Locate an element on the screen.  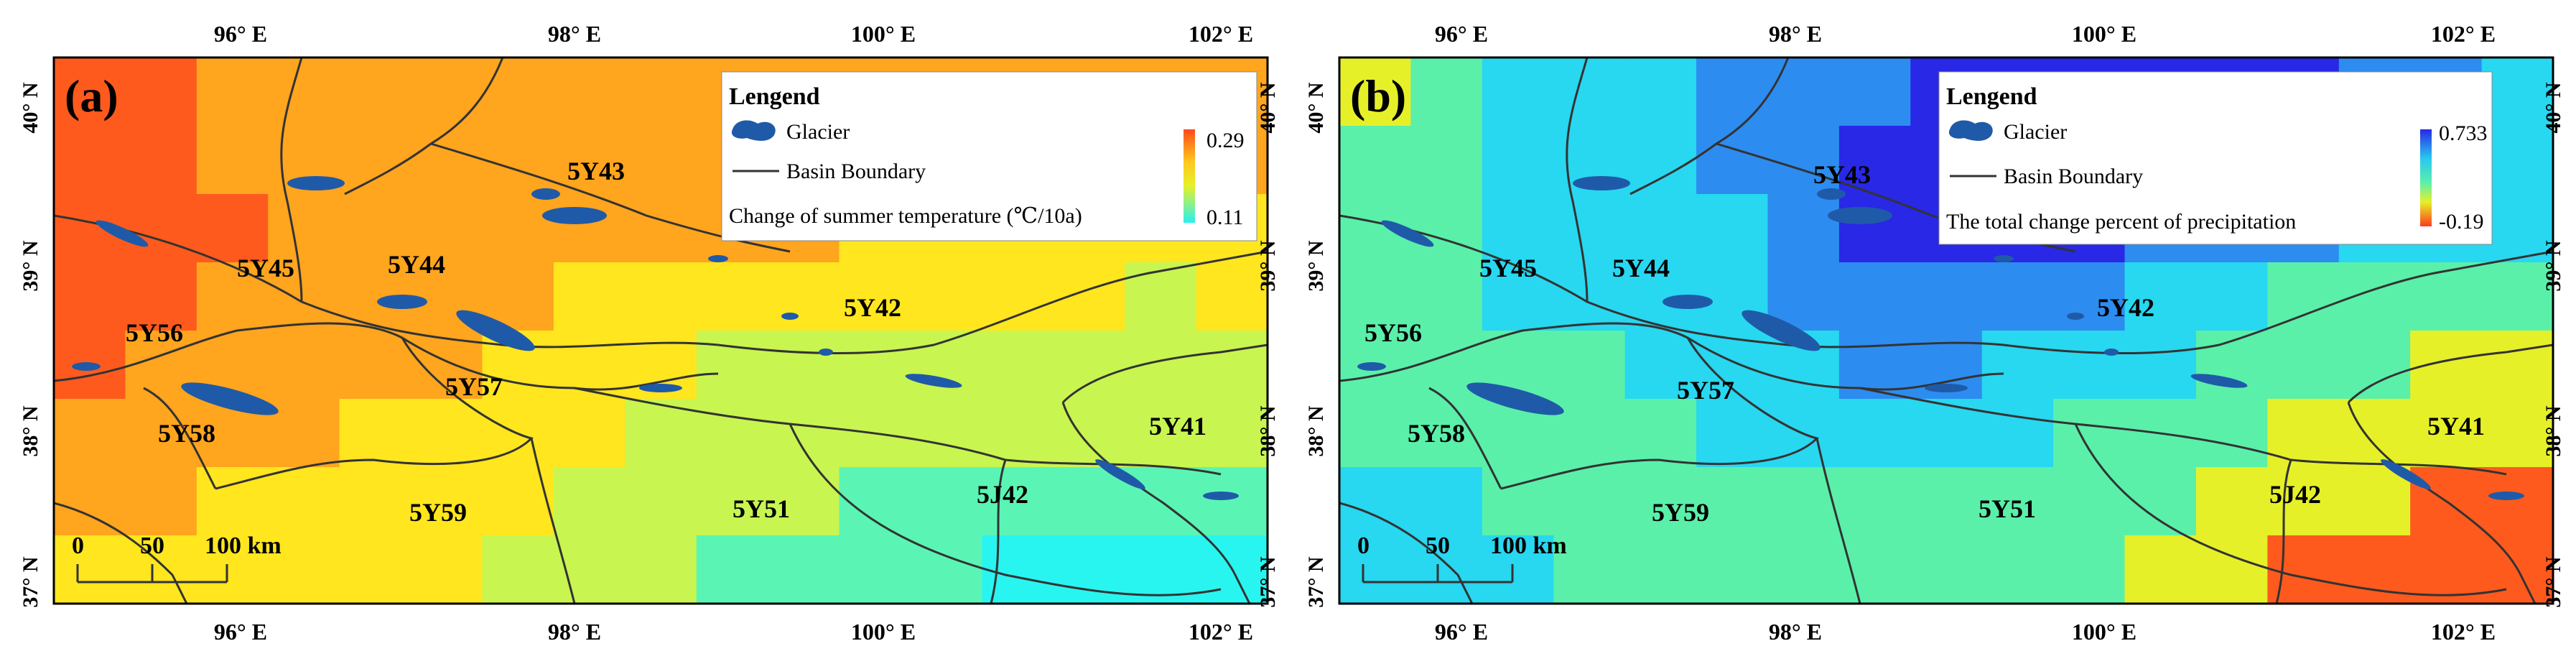
lat-label-right: 38° N is located at coordinates (2553, 430).